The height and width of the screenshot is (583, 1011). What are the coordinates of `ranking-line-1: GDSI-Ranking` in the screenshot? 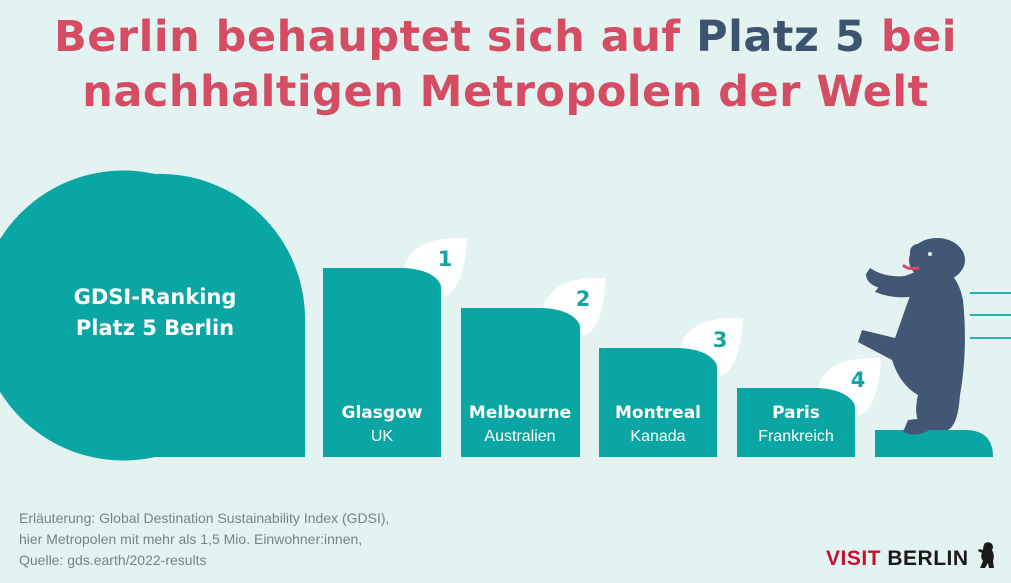 It's located at (155, 297).